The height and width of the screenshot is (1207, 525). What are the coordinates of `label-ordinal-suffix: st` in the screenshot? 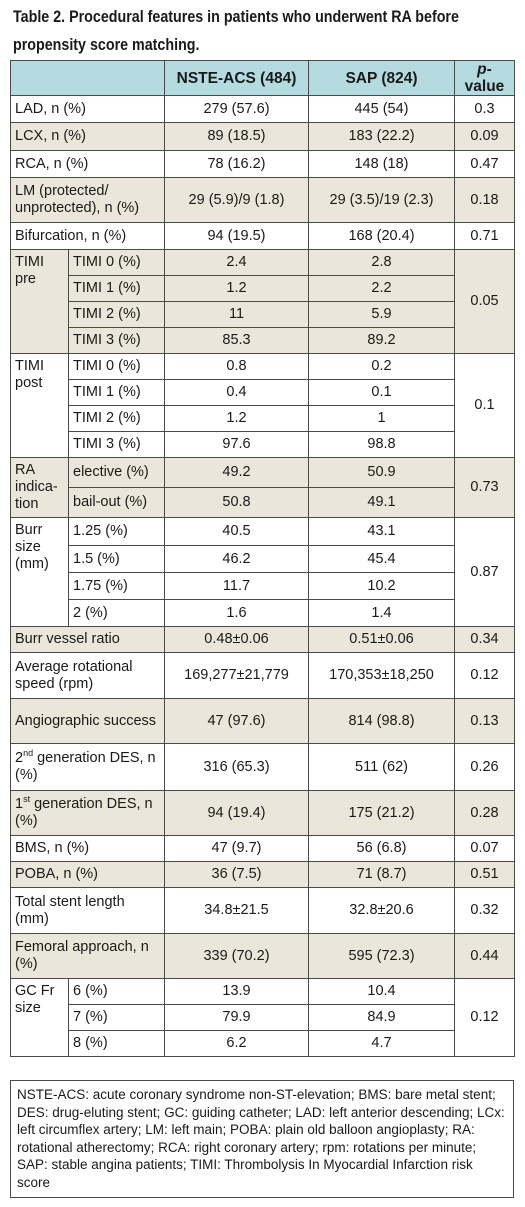 It's located at (27, 799).